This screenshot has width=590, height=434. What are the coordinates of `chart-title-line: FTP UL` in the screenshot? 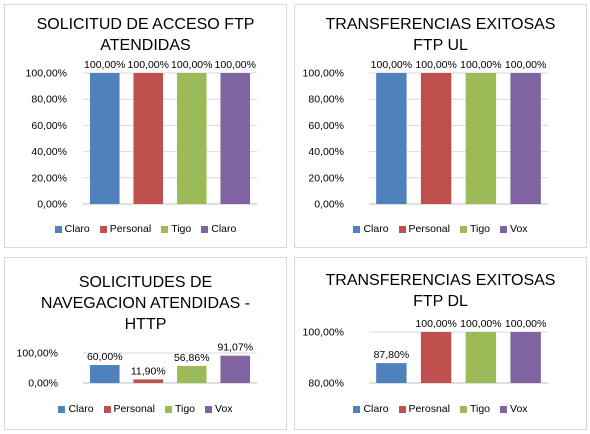 It's located at (440, 45).